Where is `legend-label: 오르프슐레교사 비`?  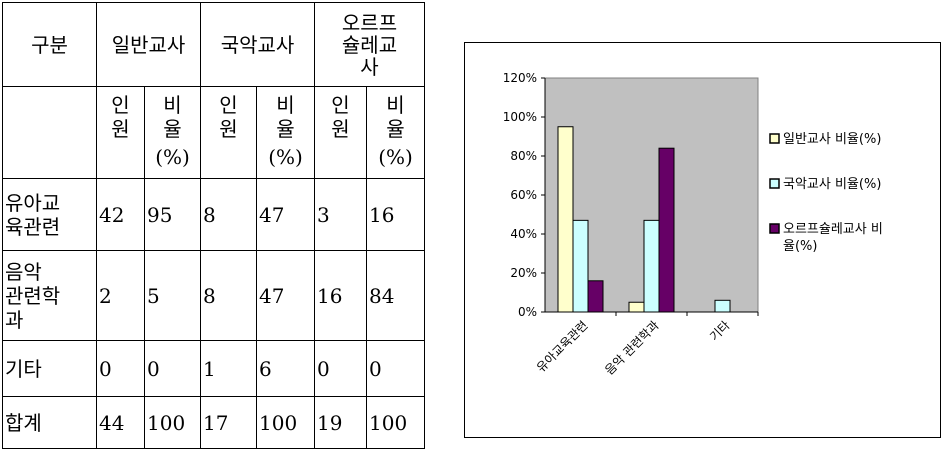 legend-label: 오르프슐레교사 비 is located at coordinates (833, 229).